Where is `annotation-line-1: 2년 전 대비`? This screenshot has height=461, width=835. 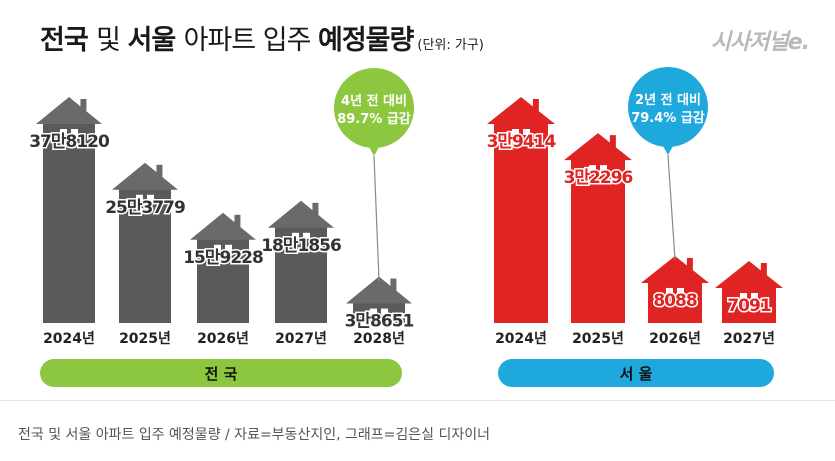
annotation-line-1: 2년 전 대비 is located at coordinates (668, 100).